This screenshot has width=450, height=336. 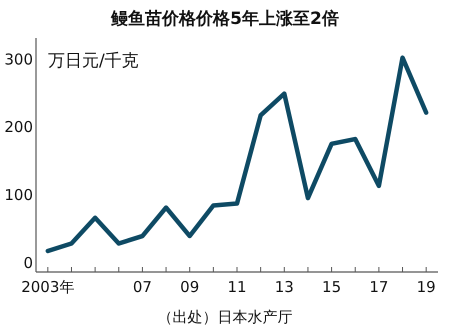 What do you see at coordinates (93, 61) in the screenshot?
I see `y-axis-title: 万日元/千克` at bounding box center [93, 61].